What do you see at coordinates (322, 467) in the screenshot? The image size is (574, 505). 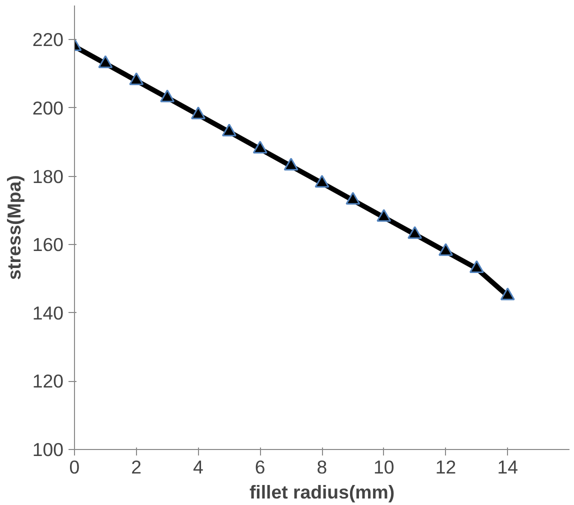 I see `x-tick-label: 8` at bounding box center [322, 467].